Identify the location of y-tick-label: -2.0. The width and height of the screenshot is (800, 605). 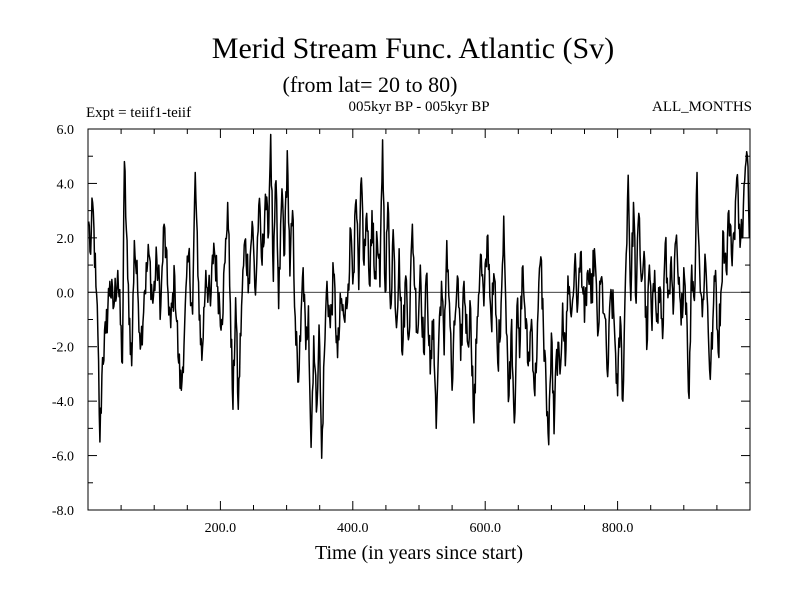
(63, 348).